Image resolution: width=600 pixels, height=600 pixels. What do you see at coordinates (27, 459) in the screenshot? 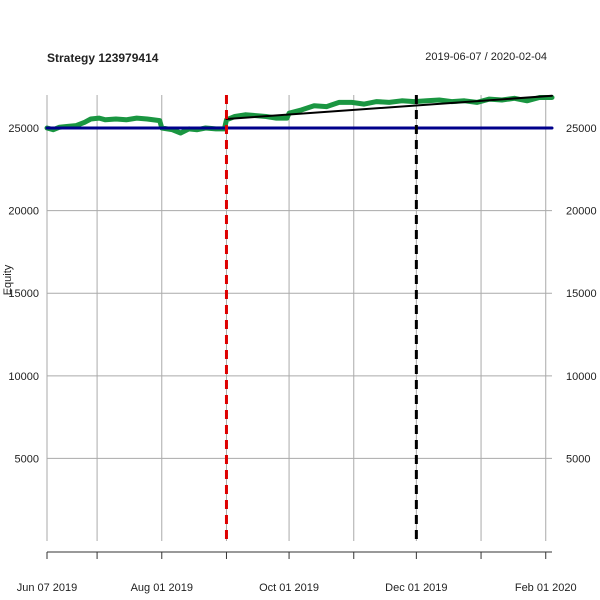
I see `y-tick-label-left: 5000` at bounding box center [27, 459].